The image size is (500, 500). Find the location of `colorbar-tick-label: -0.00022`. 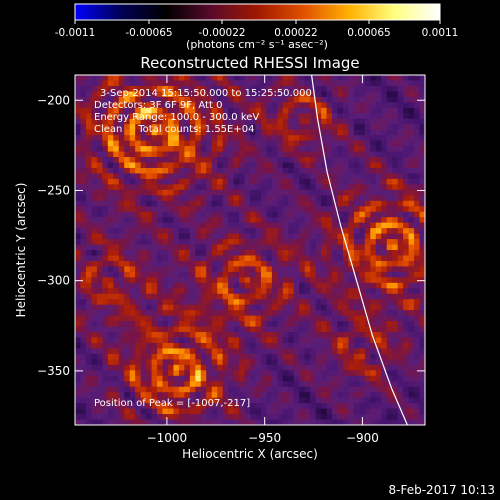

colorbar-tick-label: -0.00022 is located at coordinates (221, 33).